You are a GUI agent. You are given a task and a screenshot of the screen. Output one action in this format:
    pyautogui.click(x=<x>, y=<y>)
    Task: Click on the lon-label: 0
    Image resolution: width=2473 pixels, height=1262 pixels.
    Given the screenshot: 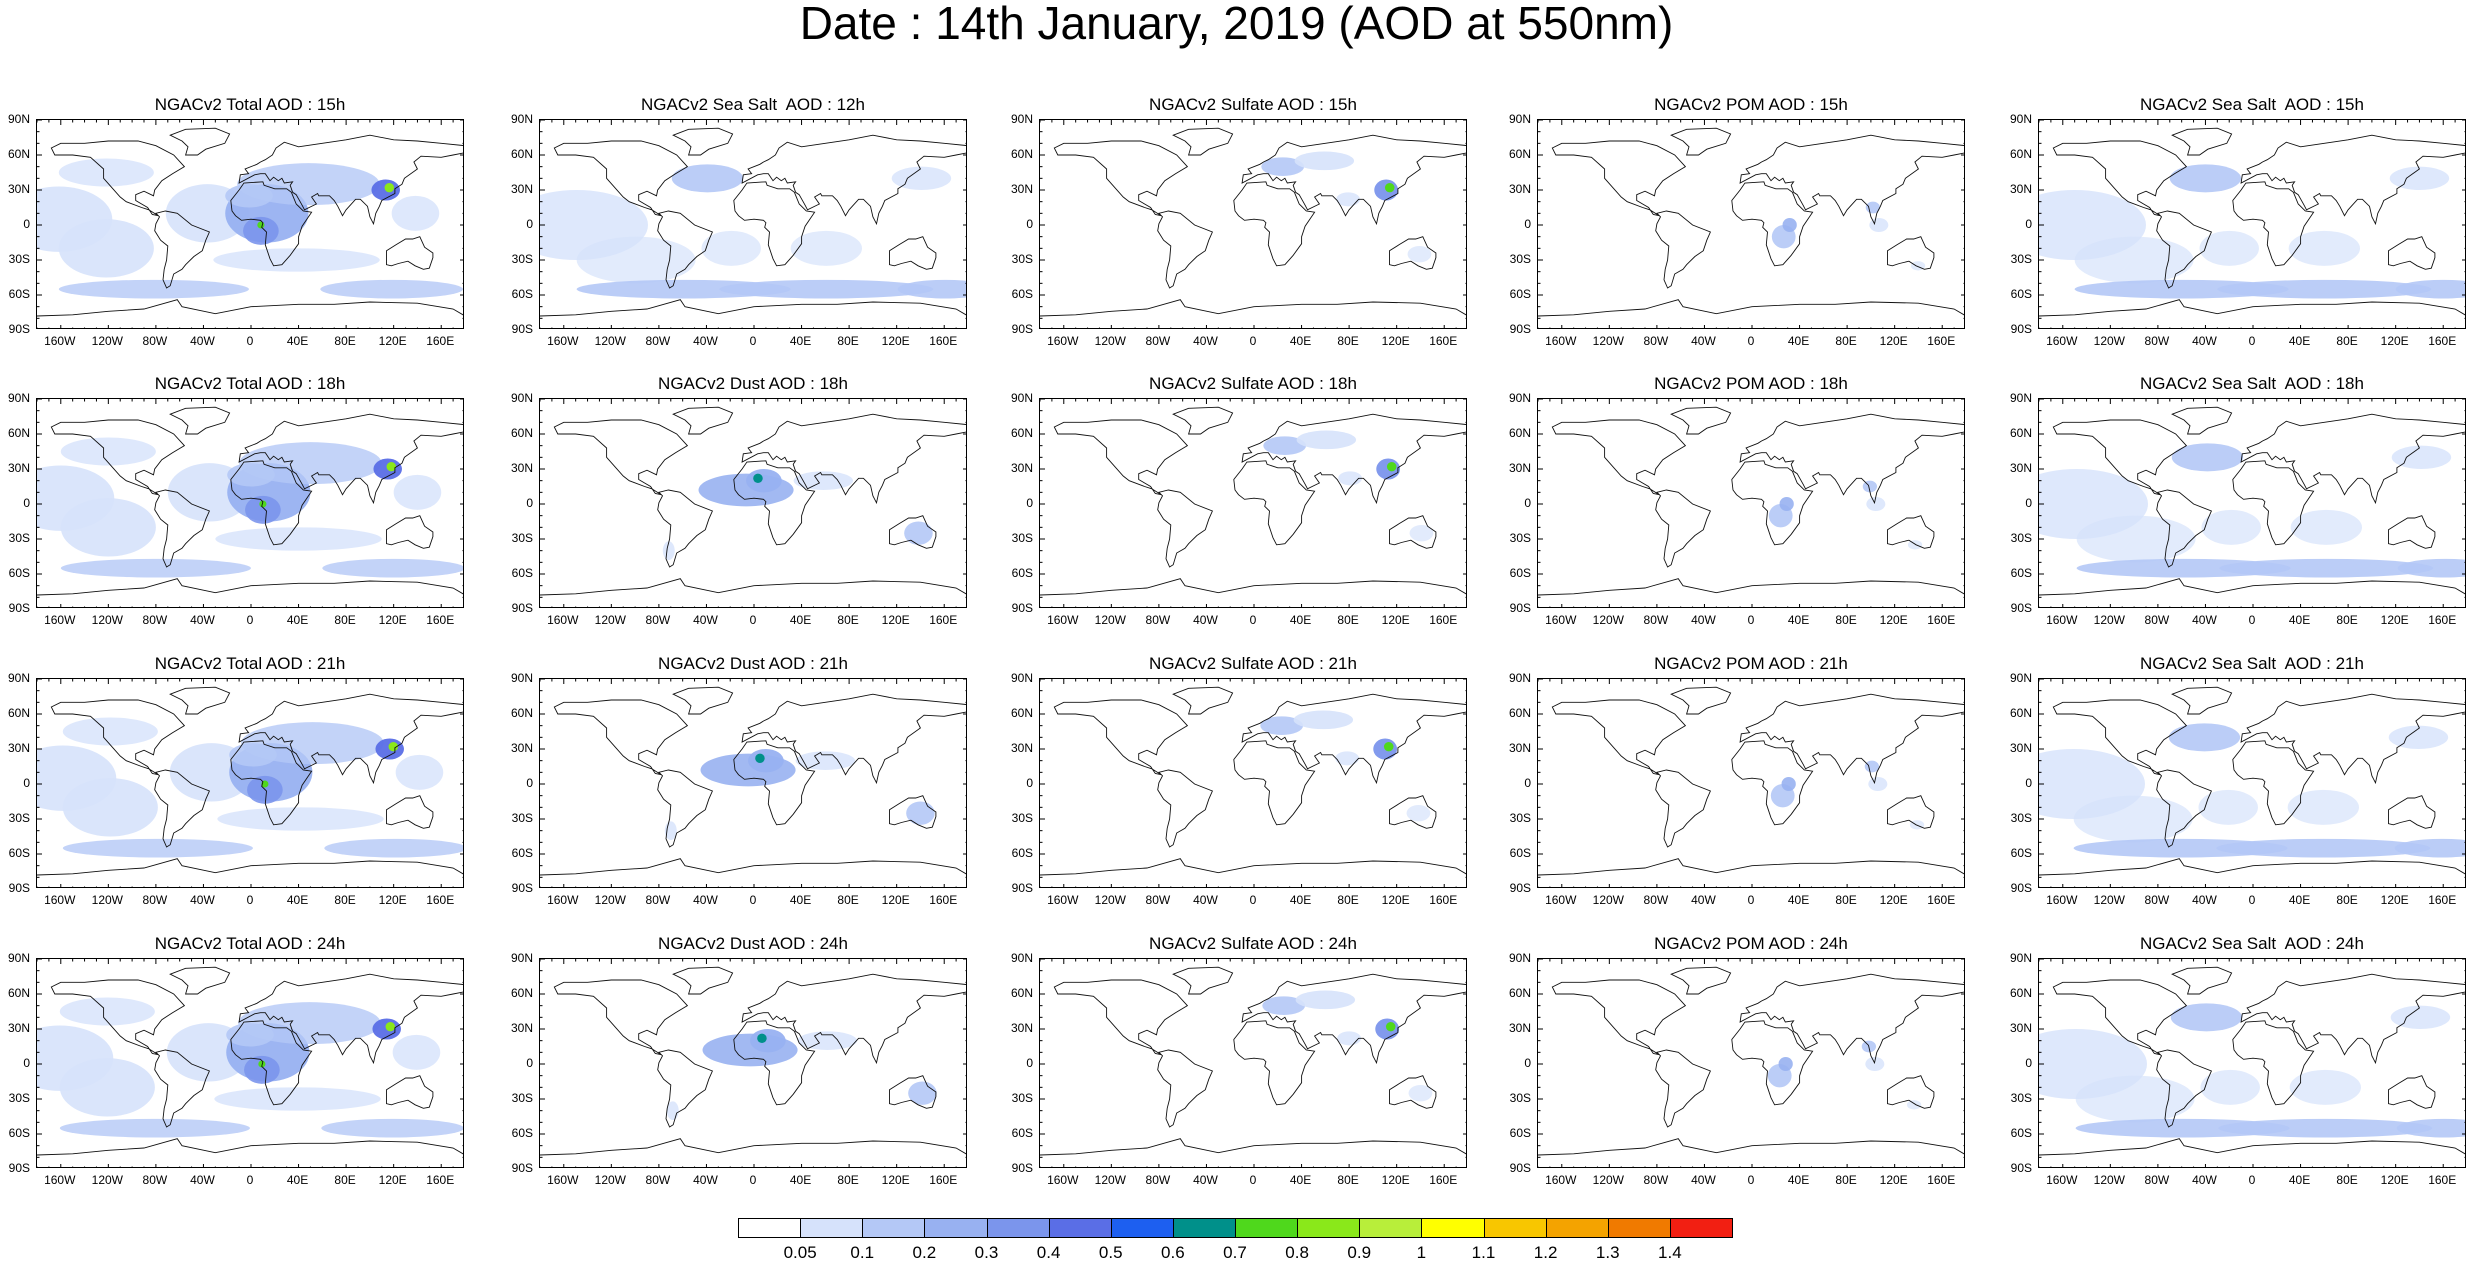 What is the action you would take?
    pyautogui.click(x=250, y=620)
    